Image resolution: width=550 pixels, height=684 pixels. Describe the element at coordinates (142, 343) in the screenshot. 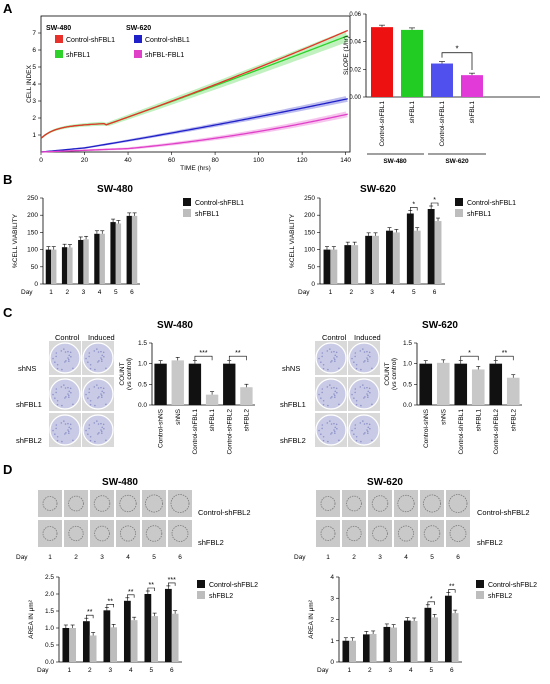

I see `y-tick-label: 1.5` at that location.